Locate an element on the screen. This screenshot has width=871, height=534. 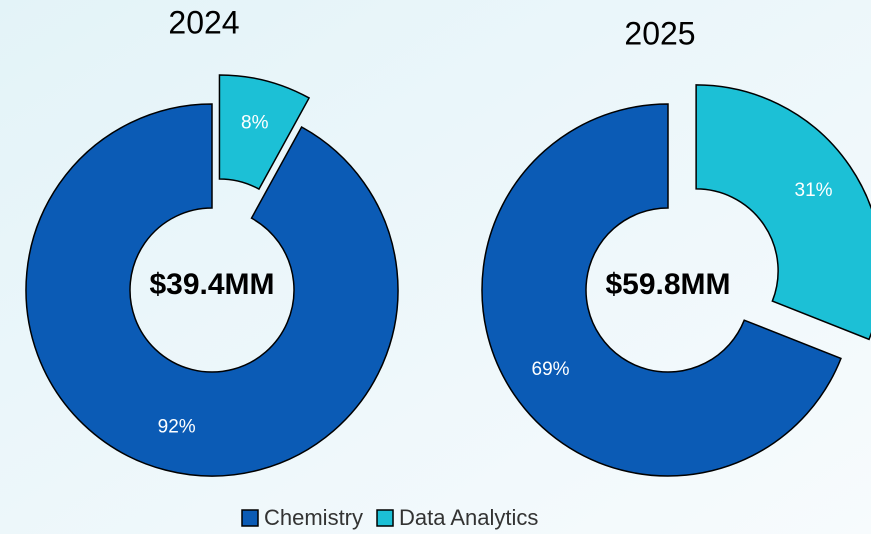
legend-label: Chemistry is located at coordinates (313, 517).